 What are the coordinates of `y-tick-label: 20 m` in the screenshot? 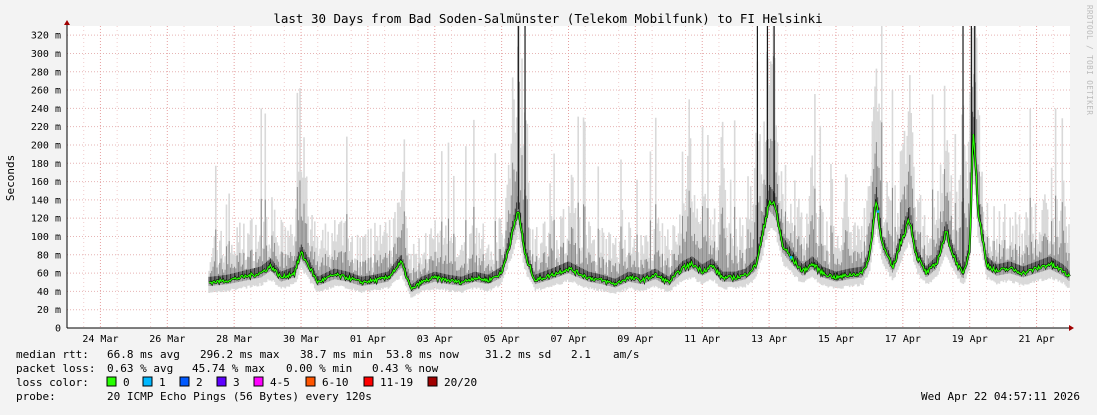 It's located at (49, 310).